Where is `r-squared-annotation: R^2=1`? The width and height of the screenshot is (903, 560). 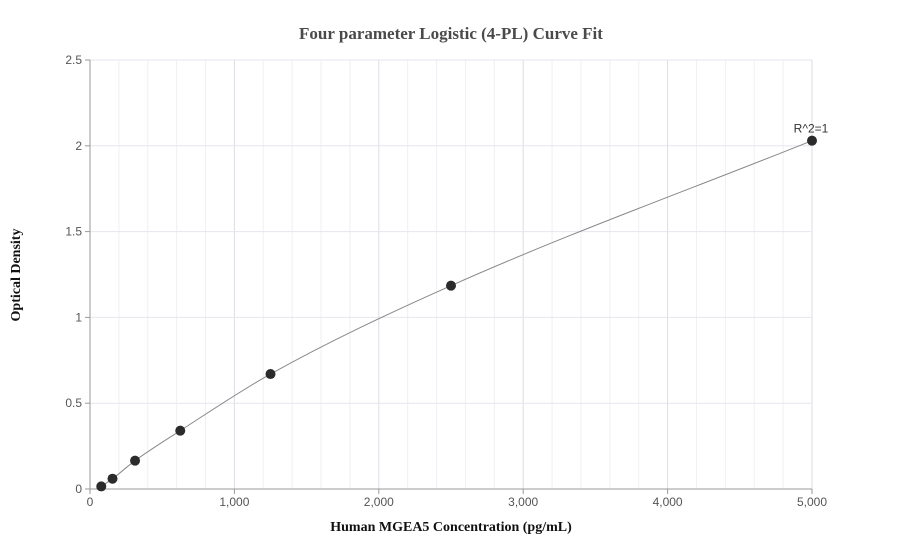 r-squared-annotation: R^2=1 is located at coordinates (811, 129).